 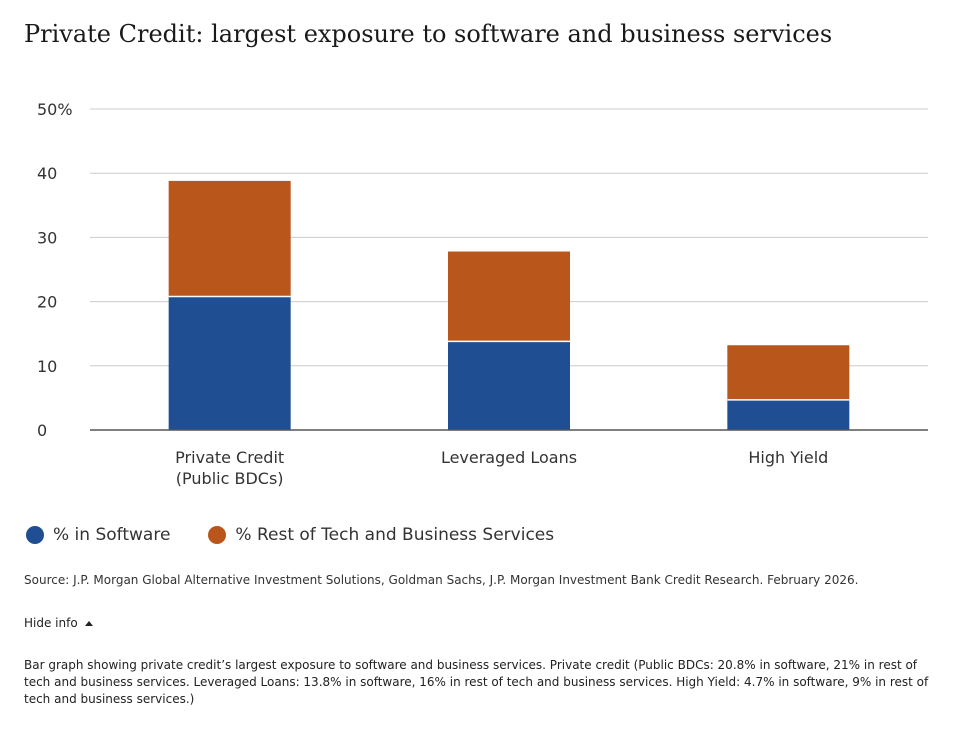 What do you see at coordinates (42, 430) in the screenshot?
I see `y-tick-label: 0` at bounding box center [42, 430].